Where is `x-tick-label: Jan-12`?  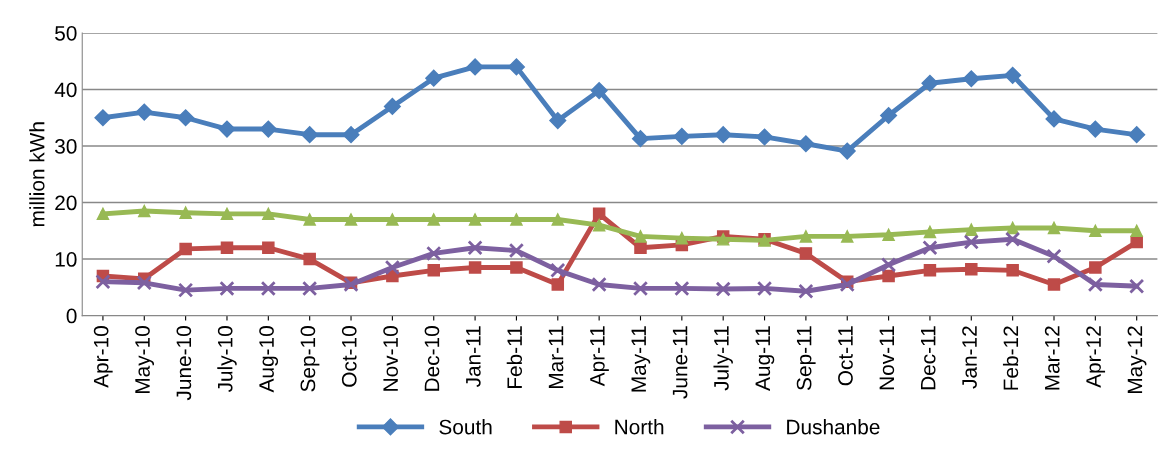
x-tick-label: Jan-12 is located at coordinates (969, 357).